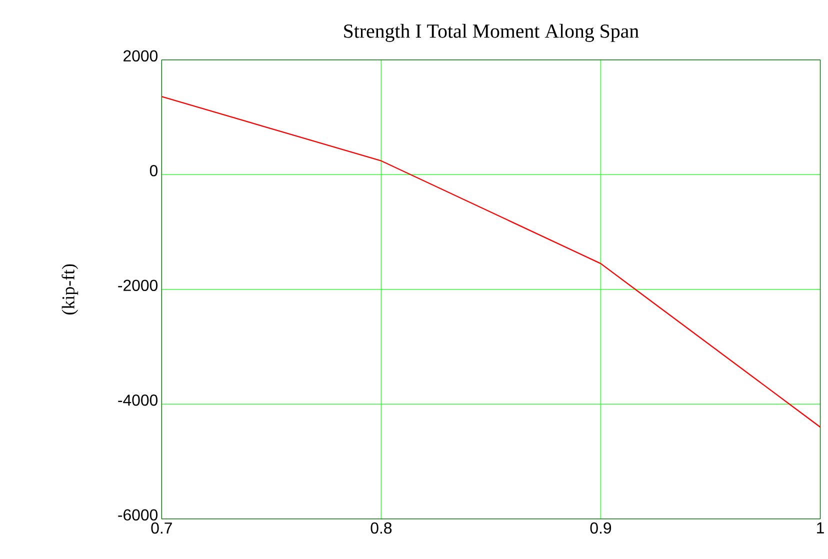 This screenshot has height=559, width=828. Describe the element at coordinates (141, 56) in the screenshot. I see `y-tick-label: 2000` at that location.